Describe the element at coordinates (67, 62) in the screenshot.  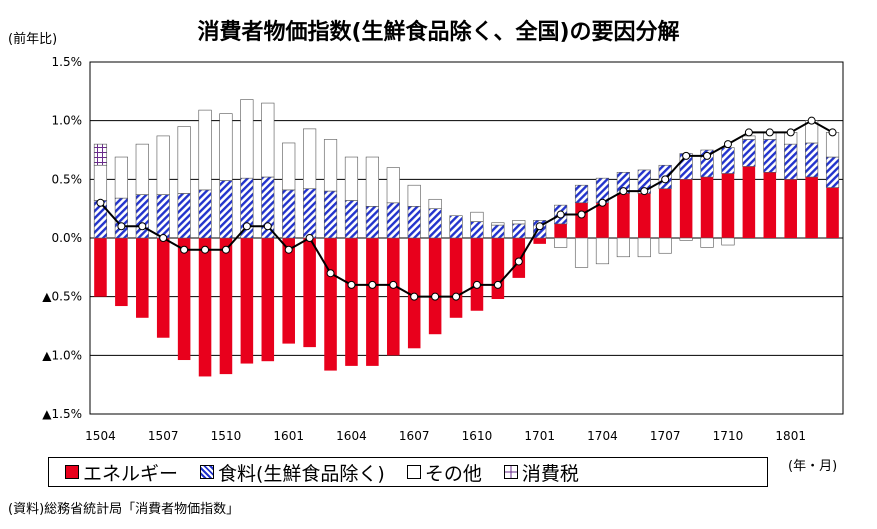
I see `y-tick-label: 1.5%` at that location.